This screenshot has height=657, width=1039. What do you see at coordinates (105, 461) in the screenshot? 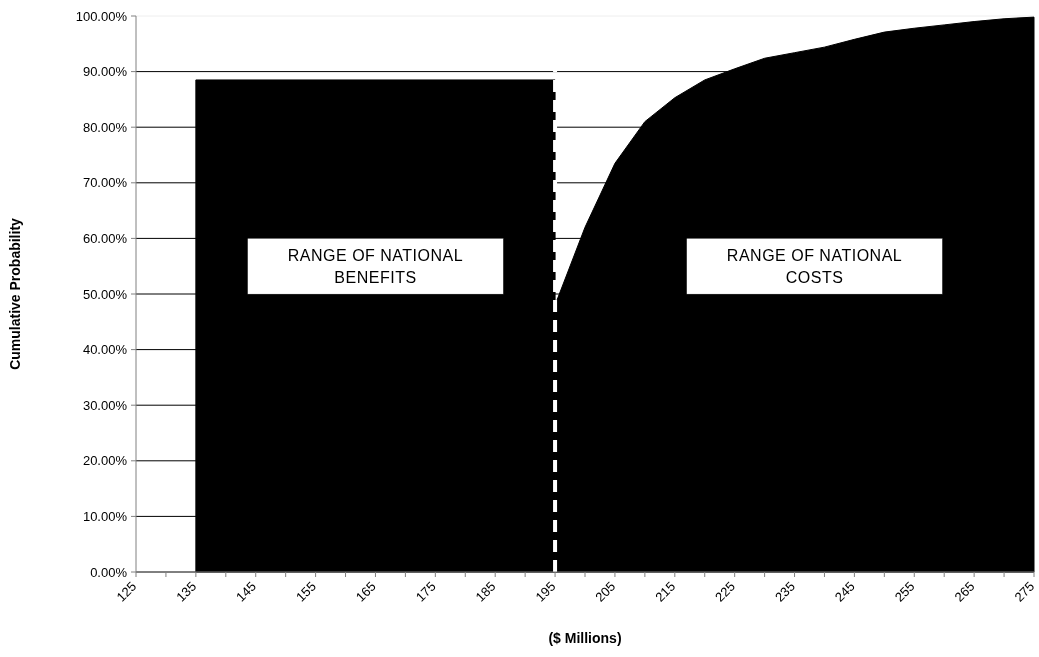
I see `y-tick-label: 20.00%` at bounding box center [105, 461].